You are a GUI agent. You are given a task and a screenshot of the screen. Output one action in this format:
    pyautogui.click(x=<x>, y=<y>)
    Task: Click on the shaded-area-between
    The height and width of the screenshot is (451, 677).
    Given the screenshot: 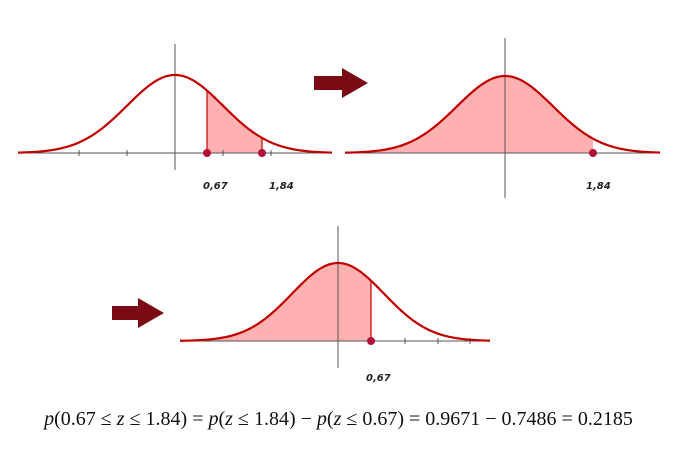 What is the action you would take?
    pyautogui.click(x=234, y=121)
    